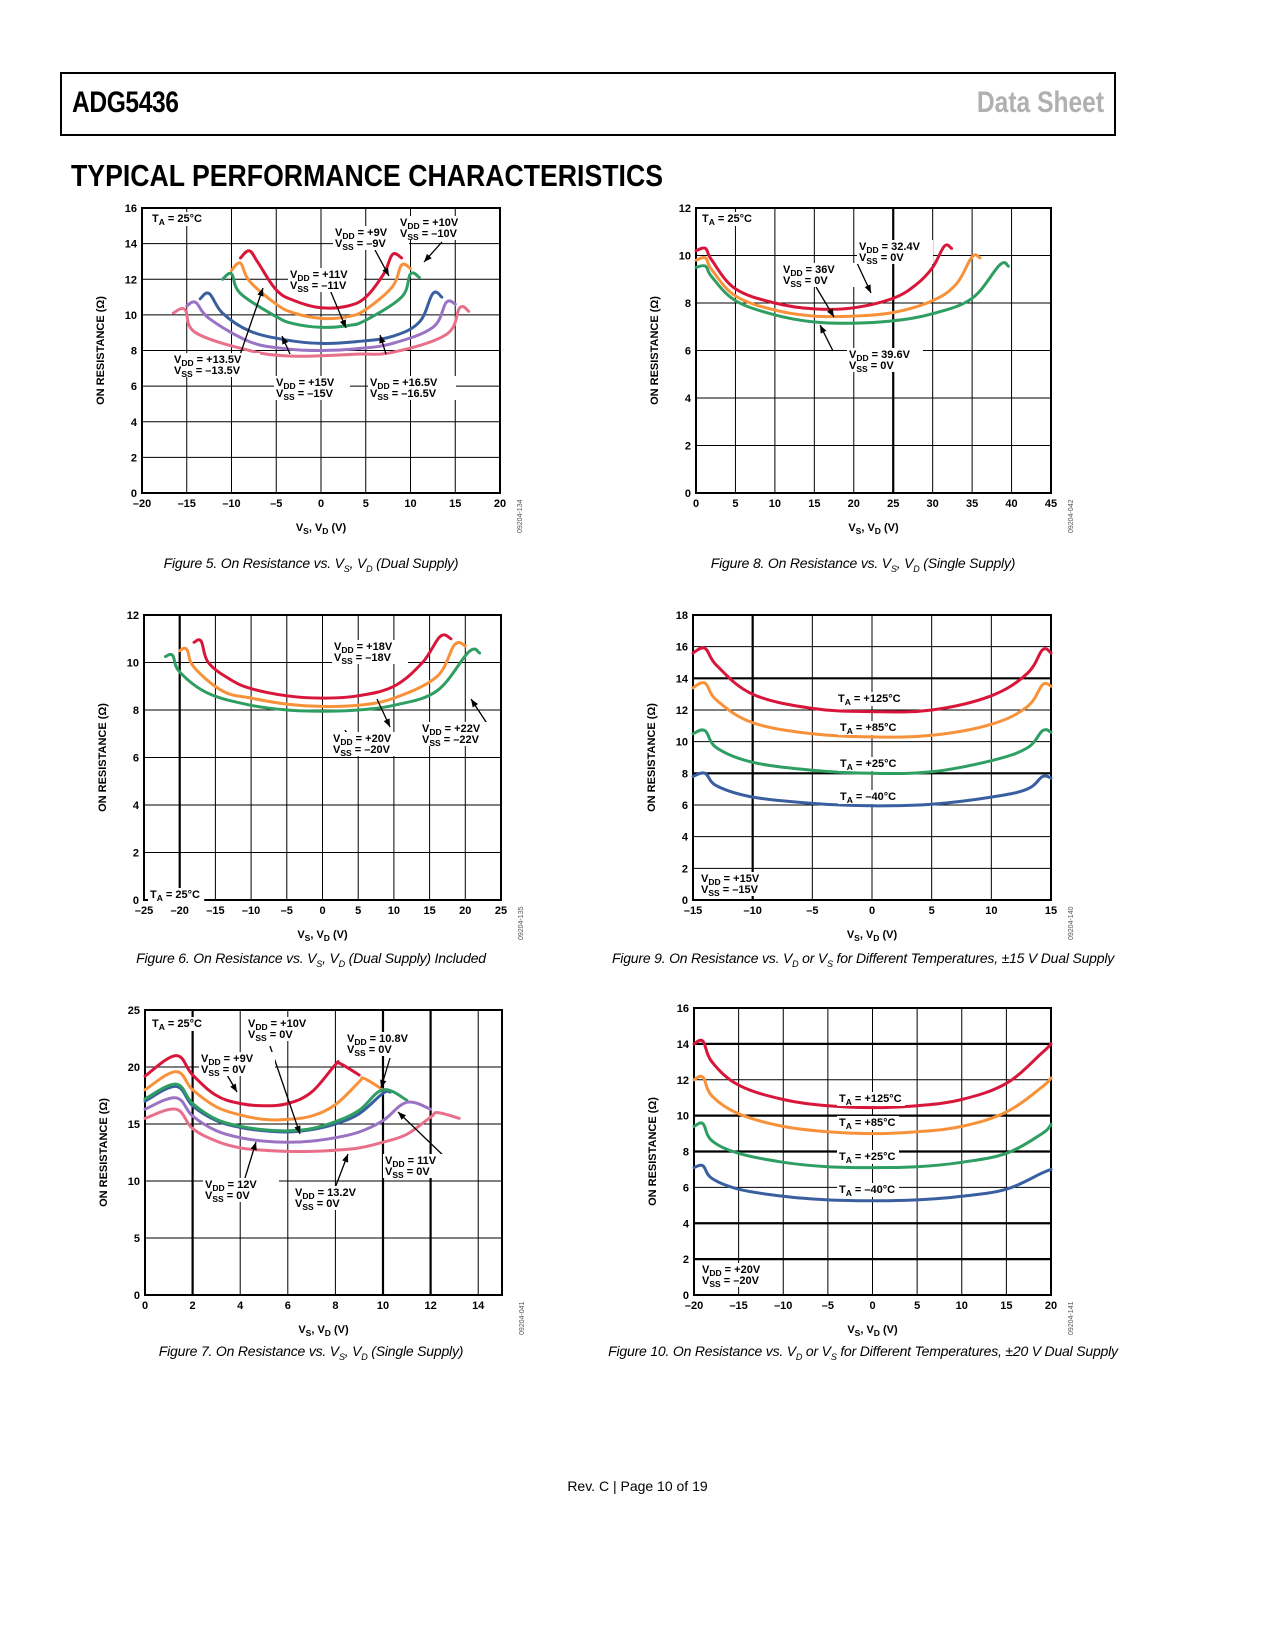 This screenshot has width=1275, height=1650. What do you see at coordinates (288, 1306) in the screenshot?
I see `x-tick-label: 6` at bounding box center [288, 1306].